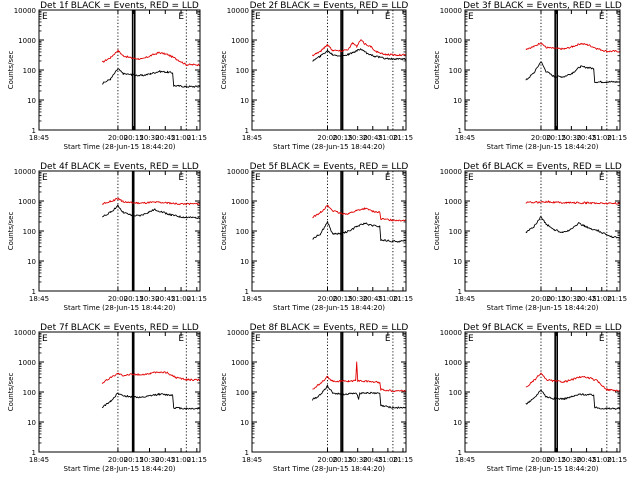 Image resolution: width=640 pixels, height=480 pixels. Describe the element at coordinates (329, 6) in the screenshot. I see `panel-title: Det 2f BLACK = Events, RED = LLD` at that location.